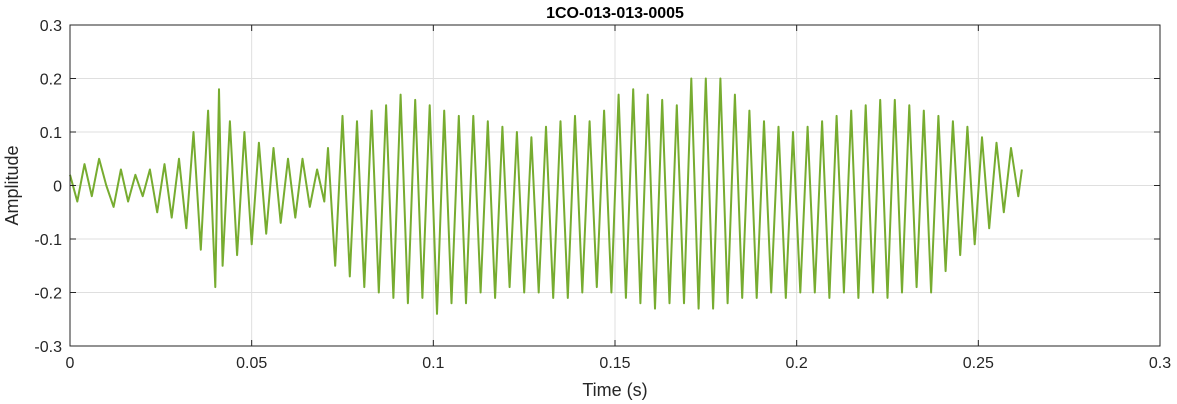  I want to click on x-tick-label: 0, so click(70, 363).